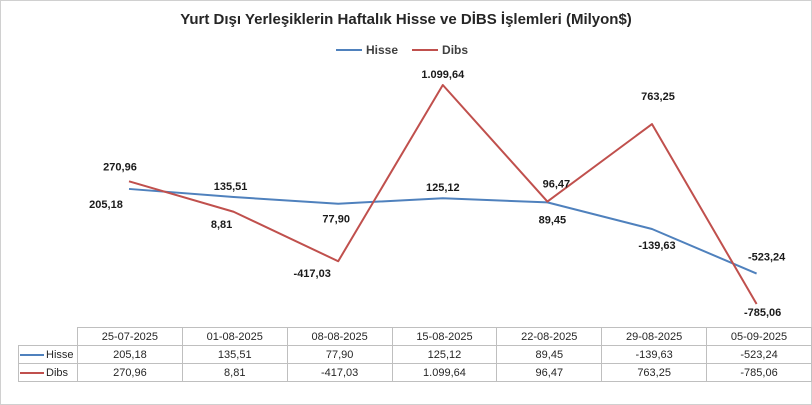 The image size is (812, 405). What do you see at coordinates (557, 185) in the screenshot?
I see `data-label-dibs: 96,47` at bounding box center [557, 185].